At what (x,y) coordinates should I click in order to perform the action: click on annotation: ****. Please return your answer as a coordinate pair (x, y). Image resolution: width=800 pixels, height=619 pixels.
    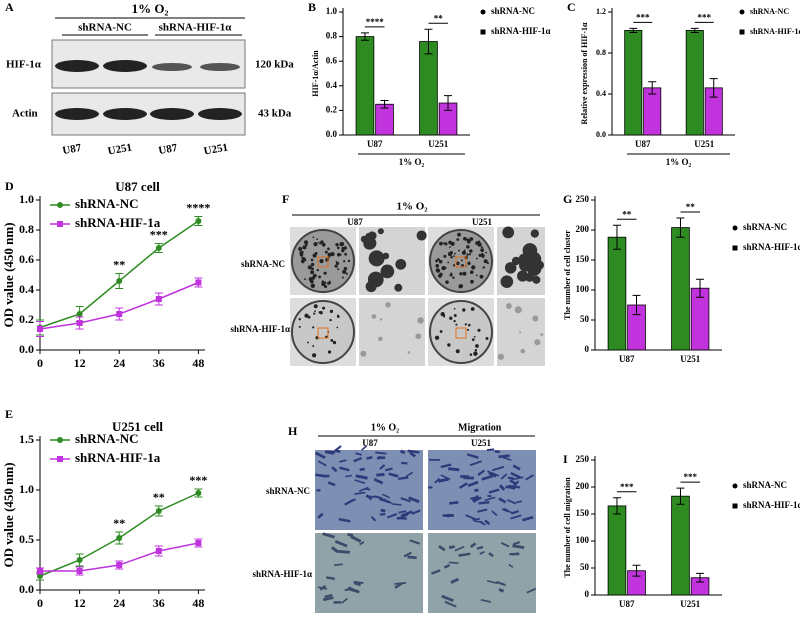
    Looking at the image, I should click on (198, 207).